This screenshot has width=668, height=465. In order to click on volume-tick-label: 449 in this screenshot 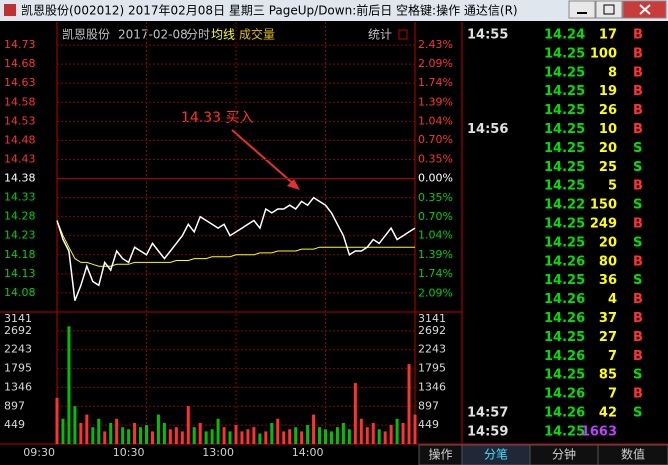, I will do `click(428, 424)`.